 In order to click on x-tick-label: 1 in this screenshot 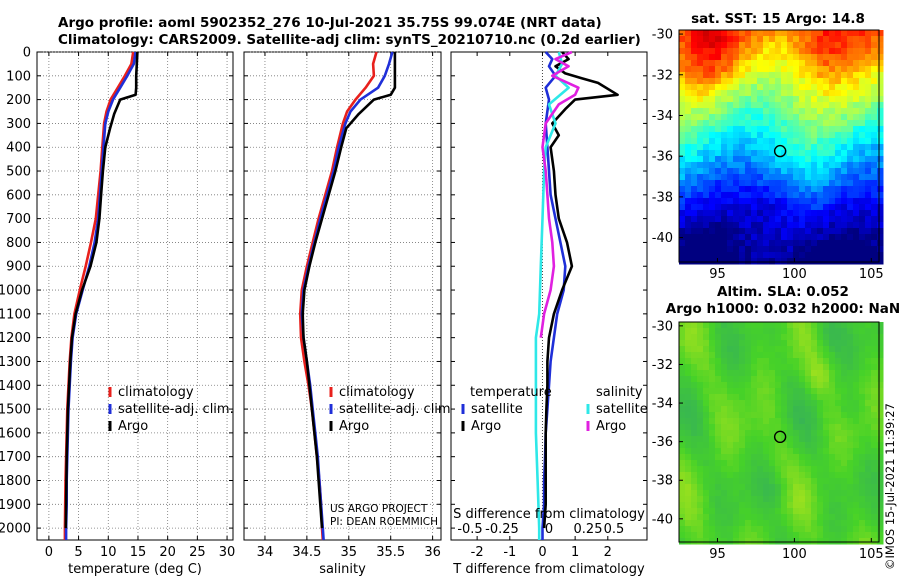, I will do `click(575, 552)`.